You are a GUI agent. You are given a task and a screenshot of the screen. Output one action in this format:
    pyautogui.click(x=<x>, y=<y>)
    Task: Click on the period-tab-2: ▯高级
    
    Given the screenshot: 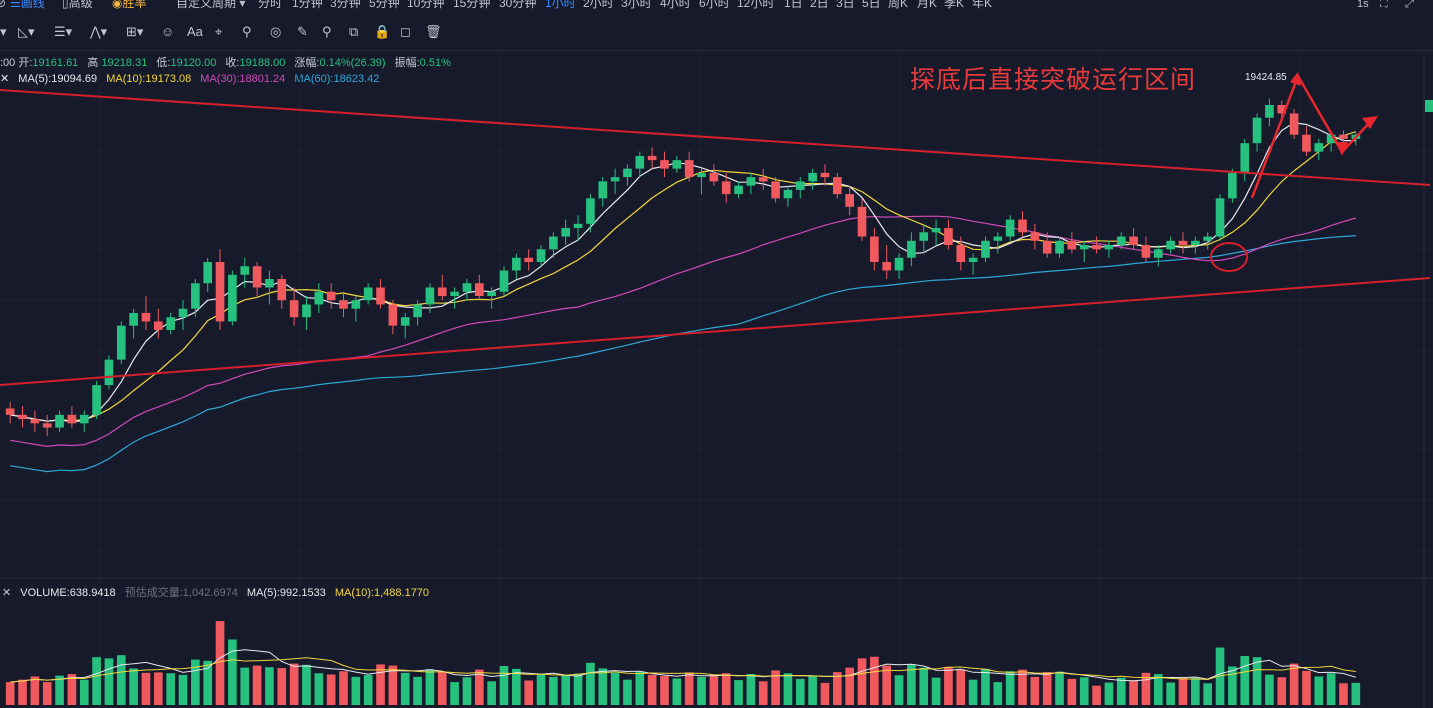 What is the action you would take?
    pyautogui.click(x=77, y=5)
    